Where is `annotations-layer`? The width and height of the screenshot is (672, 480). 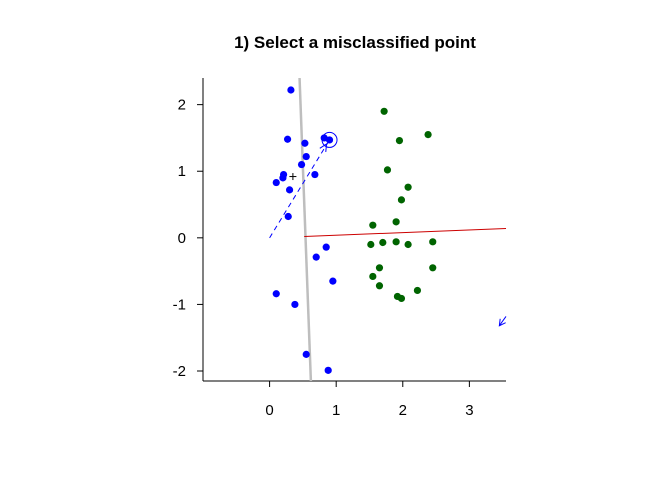 annotations-layer is located at coordinates (398, 229).